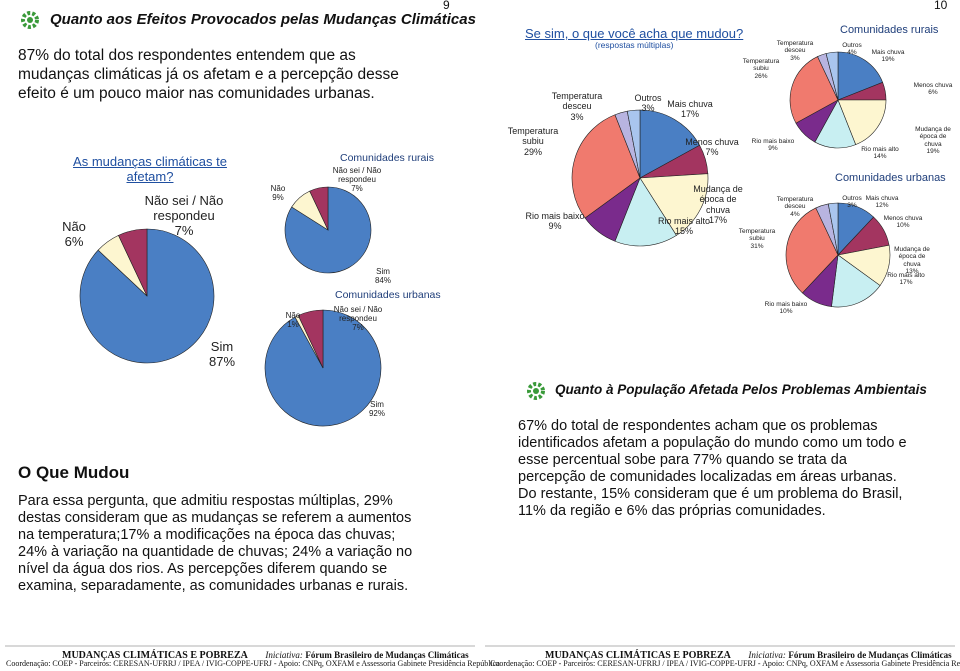 This screenshot has width=960, height=671. What do you see at coordinates (382, 281) in the screenshot?
I see `value-label: 84%` at bounding box center [382, 281].